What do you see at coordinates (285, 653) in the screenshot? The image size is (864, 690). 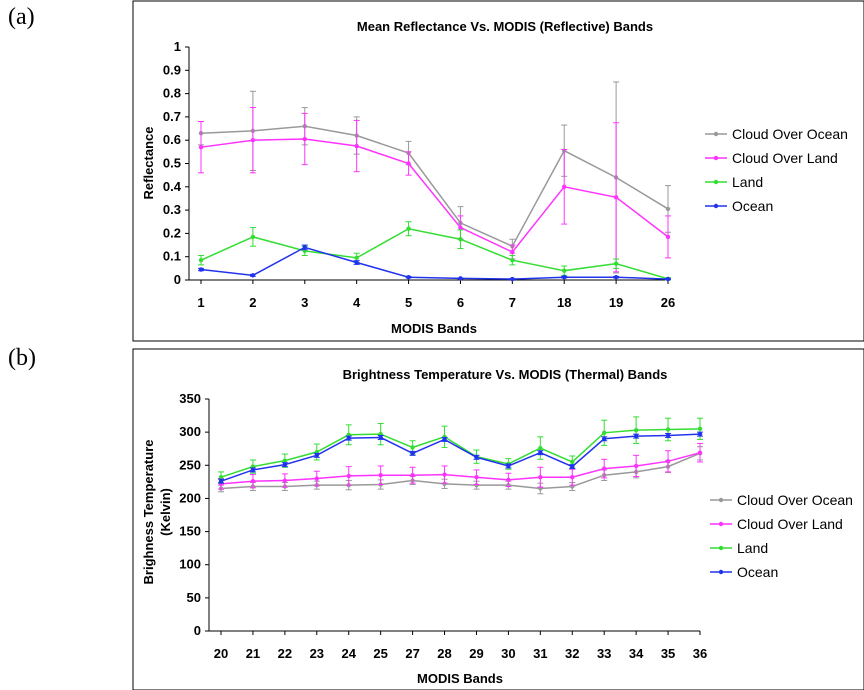 I see `brightness-x-tick-label: 22` at bounding box center [285, 653].